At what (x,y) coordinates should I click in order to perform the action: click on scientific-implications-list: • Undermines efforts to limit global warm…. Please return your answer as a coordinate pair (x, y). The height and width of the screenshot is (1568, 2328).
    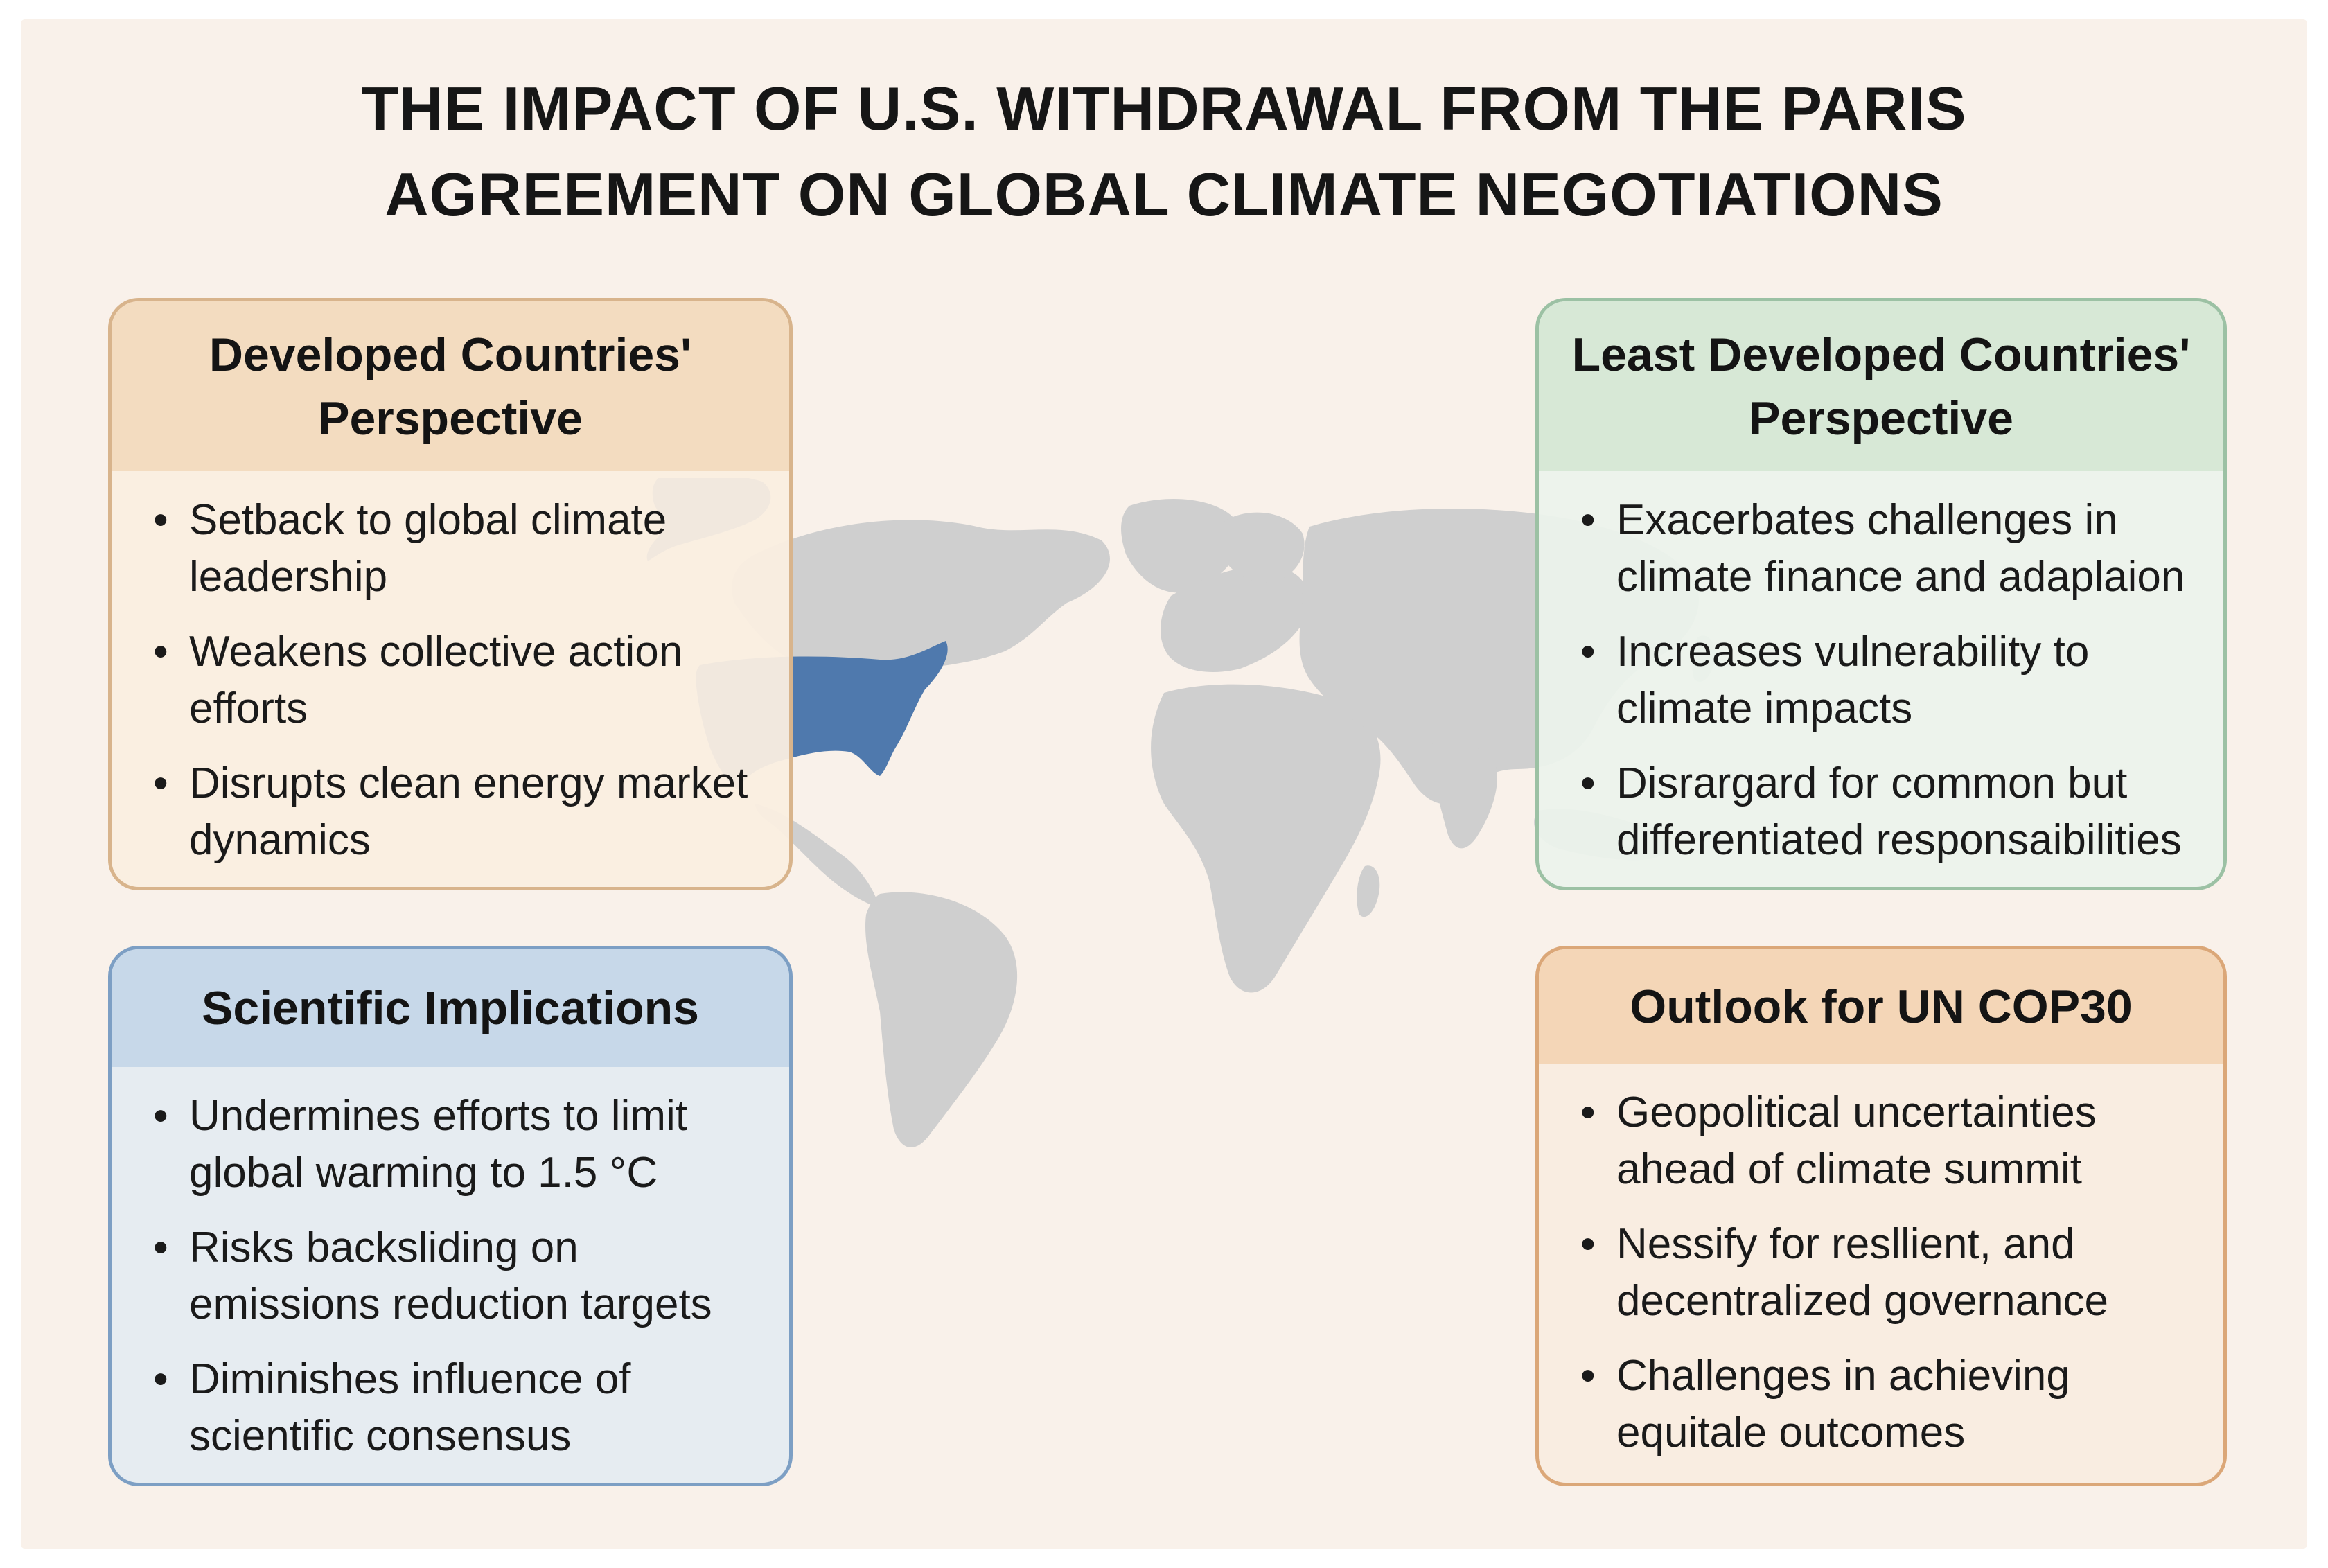
    Looking at the image, I should click on (454, 1276).